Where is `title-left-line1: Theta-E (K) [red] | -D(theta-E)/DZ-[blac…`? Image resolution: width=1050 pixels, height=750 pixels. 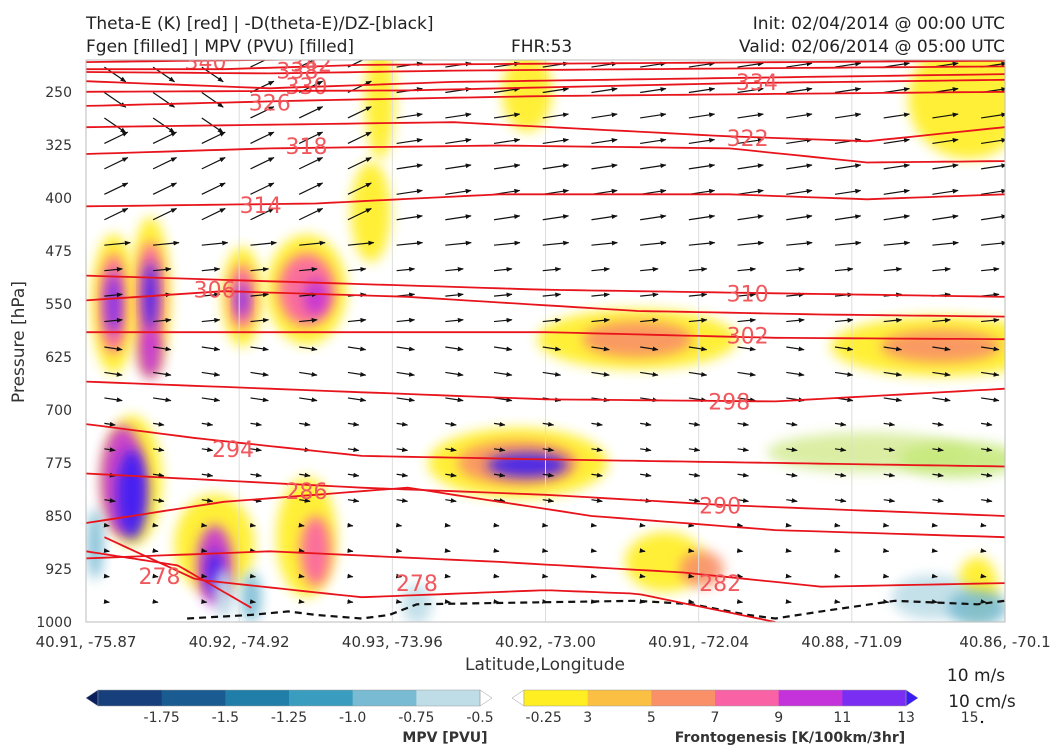
title-left-line1: Theta-E (K) [red] | -D(theta-E)/DZ-[blac… is located at coordinates (260, 24).